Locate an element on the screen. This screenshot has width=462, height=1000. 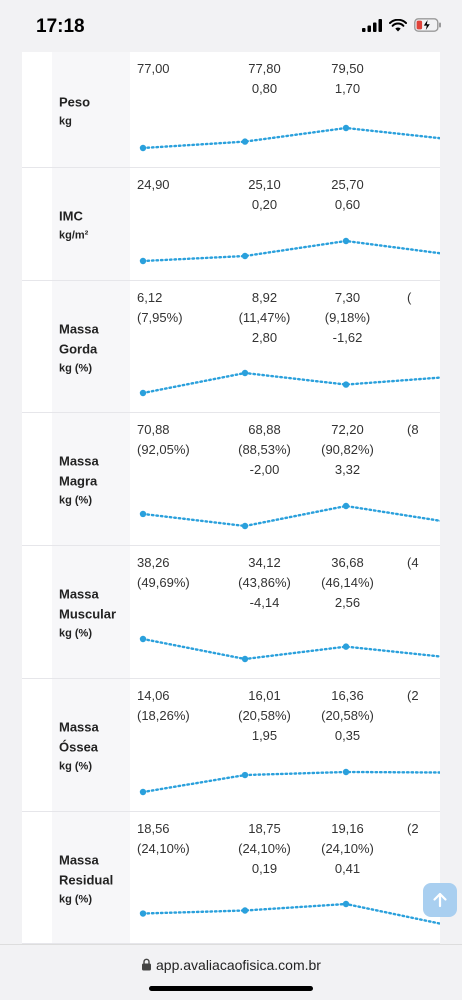
home-indicator is located at coordinates (231, 988).